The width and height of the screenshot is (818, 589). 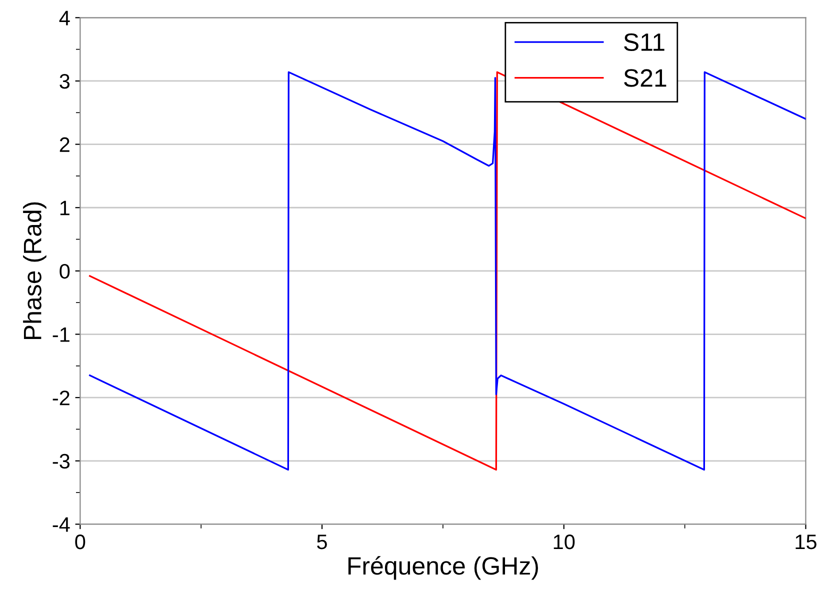 What do you see at coordinates (65, 271) in the screenshot?
I see `y-tick-label: 0` at bounding box center [65, 271].